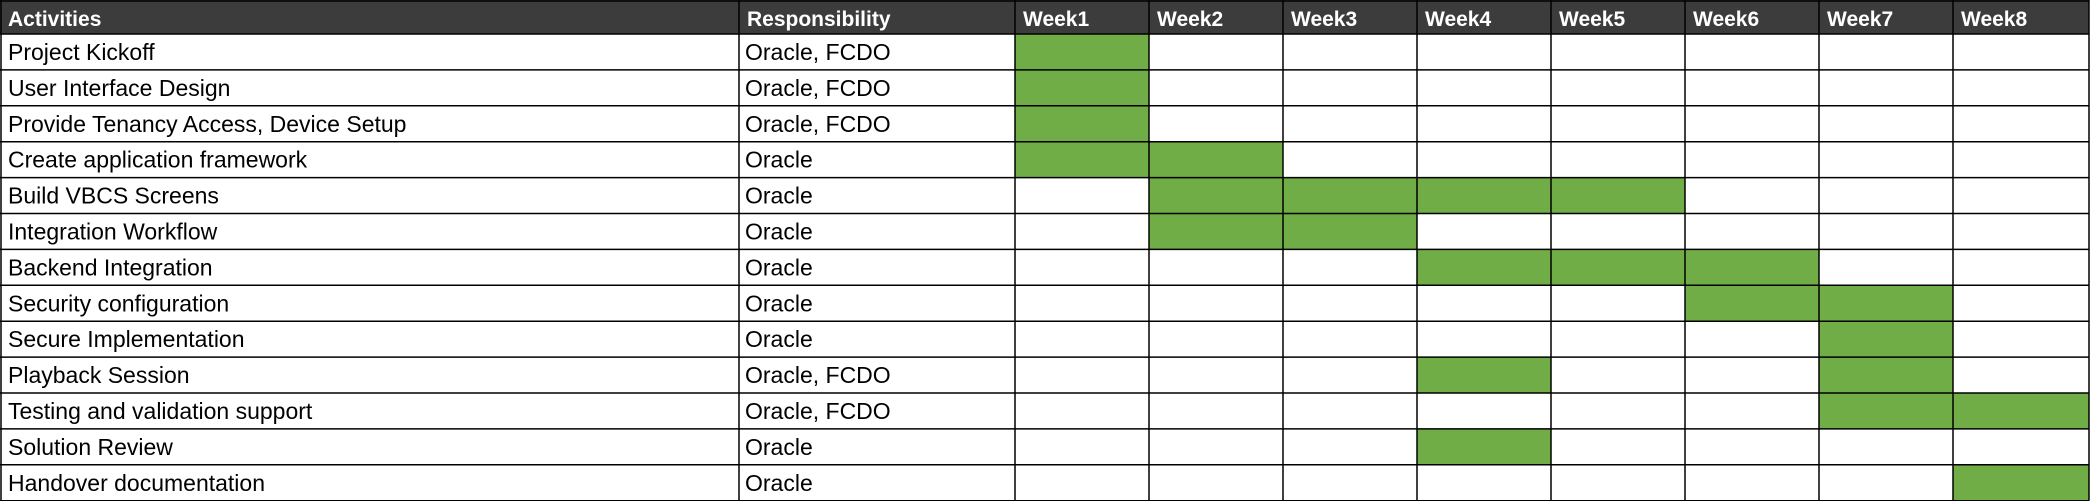 The height and width of the screenshot is (501, 2092). I want to click on activity-label: Project Kickoff, so click(81, 52).